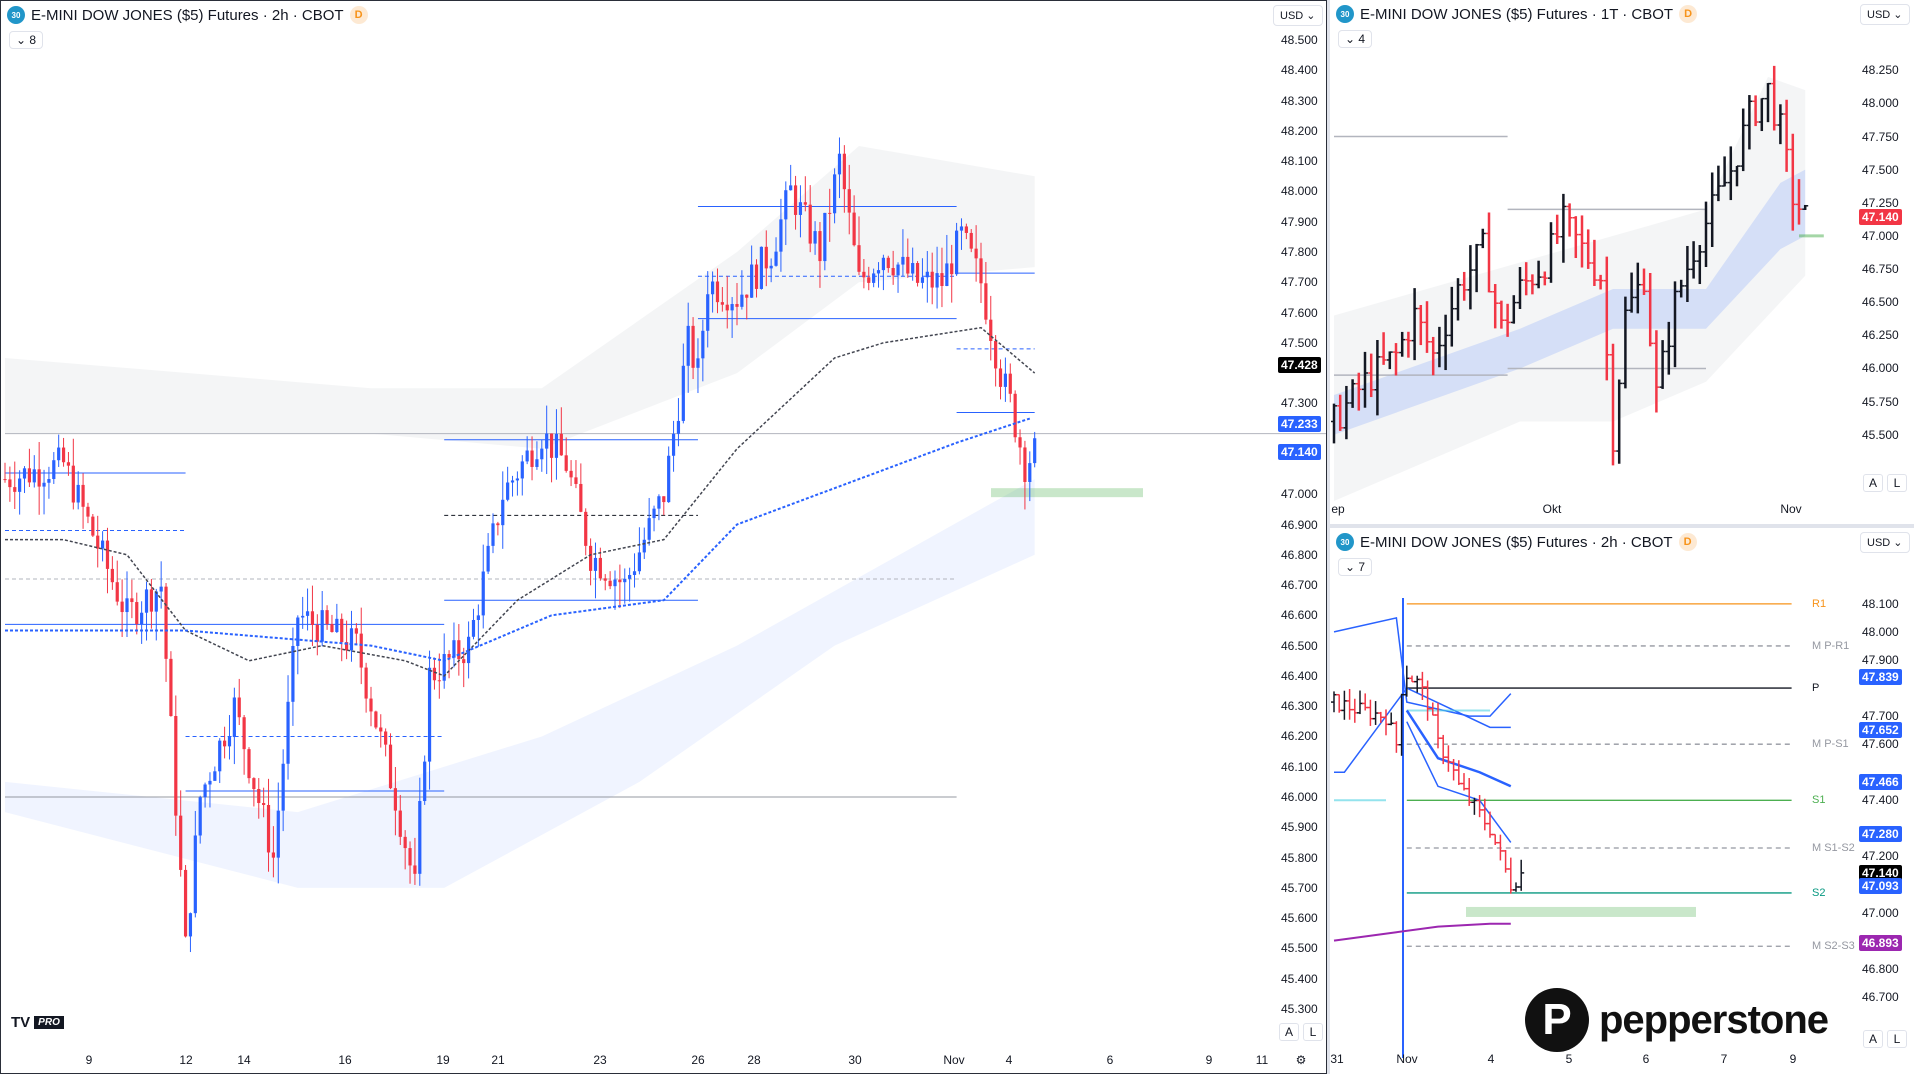  What do you see at coordinates (1299, 423) in the screenshot?
I see `price-label: 47.233` at bounding box center [1299, 423].